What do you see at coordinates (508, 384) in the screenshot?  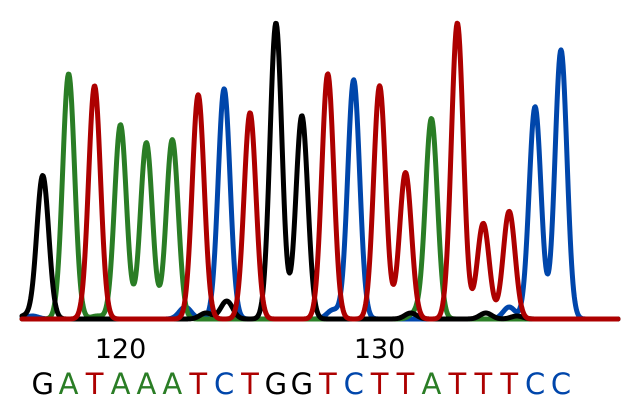 I see `base-call-135: T` at bounding box center [508, 384].